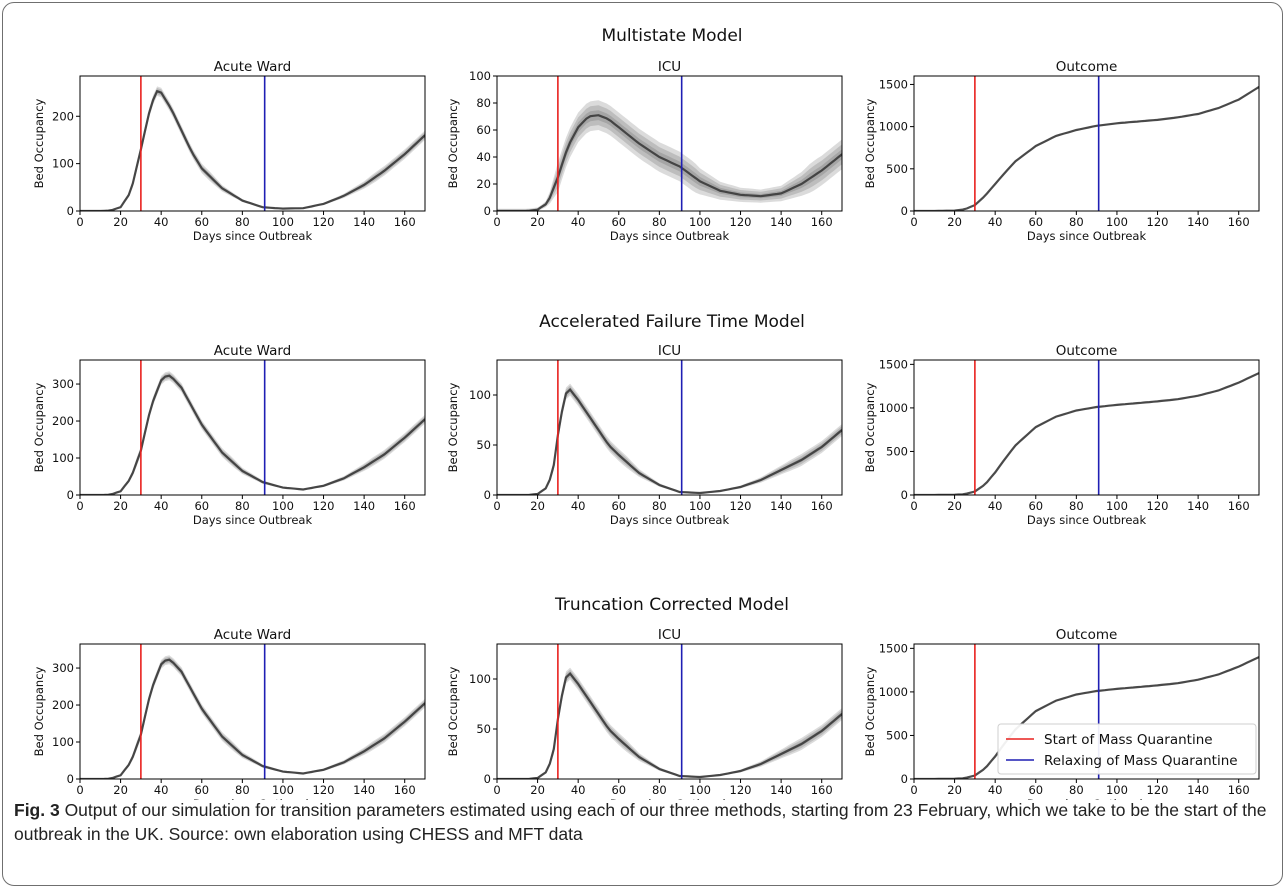  What do you see at coordinates (1128, 740) in the screenshot?
I see `legend-start-label: Start of Mass Quarantine` at bounding box center [1128, 740].